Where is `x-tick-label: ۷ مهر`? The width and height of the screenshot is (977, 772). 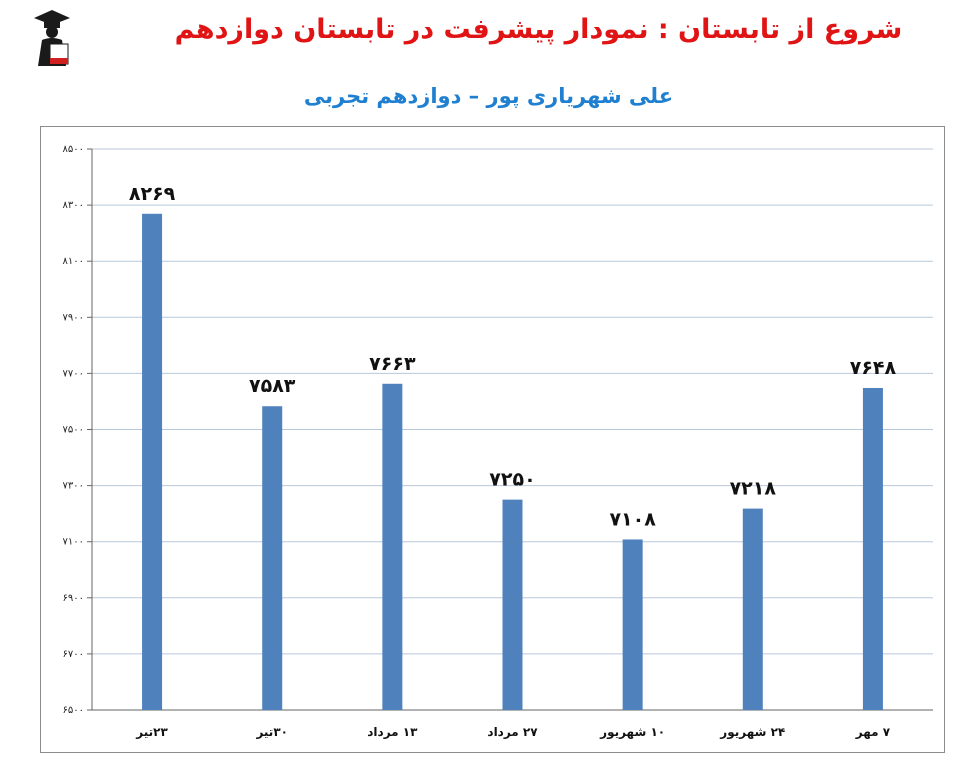 x-tick-label: ۷ مهر is located at coordinates (873, 732).